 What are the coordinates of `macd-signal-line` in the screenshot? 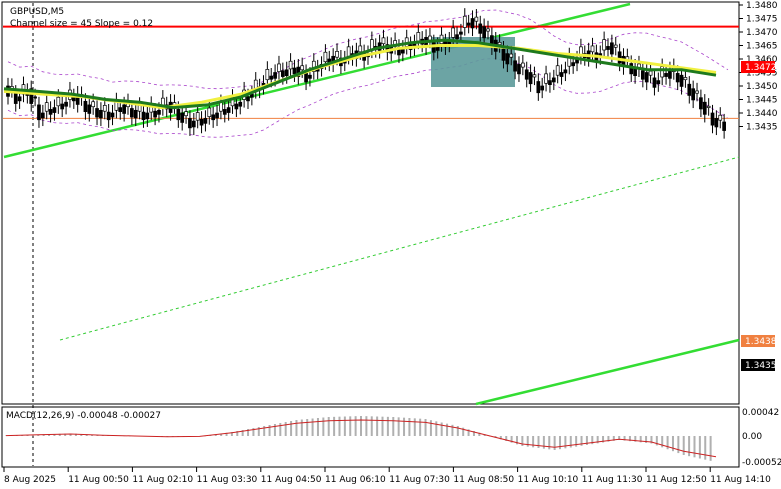 It's located at (361, 438).